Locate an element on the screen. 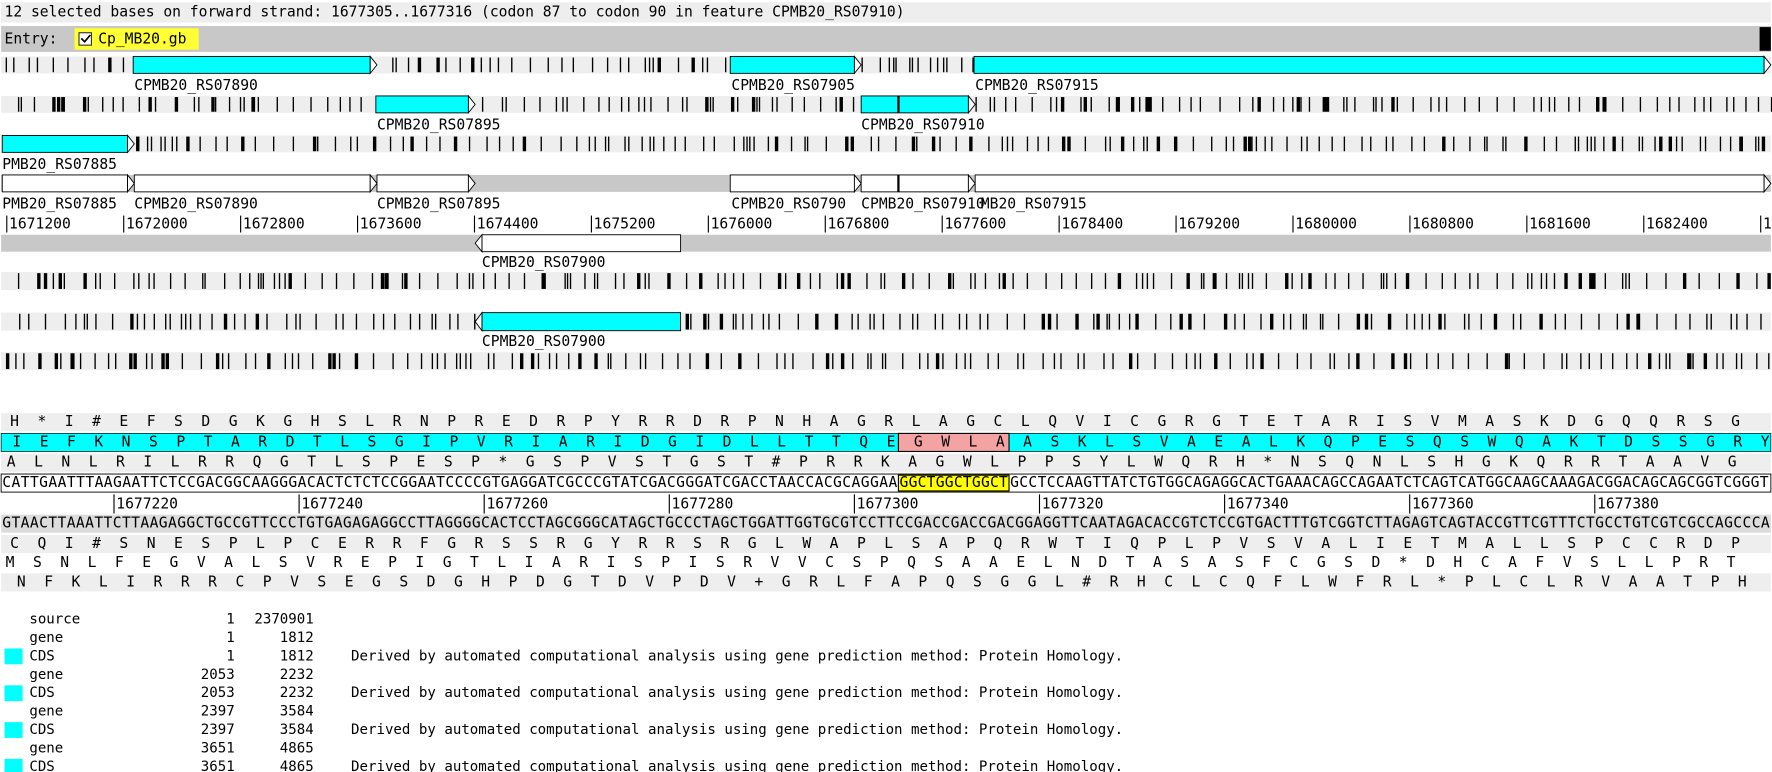 Image resolution: width=1772 pixels, height=772 pixels. ruler-label: 1673600 is located at coordinates (391, 224).